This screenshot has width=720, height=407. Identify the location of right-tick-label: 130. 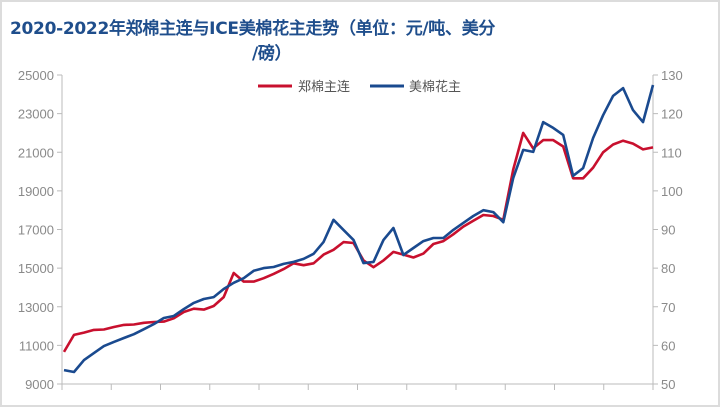
(672, 75).